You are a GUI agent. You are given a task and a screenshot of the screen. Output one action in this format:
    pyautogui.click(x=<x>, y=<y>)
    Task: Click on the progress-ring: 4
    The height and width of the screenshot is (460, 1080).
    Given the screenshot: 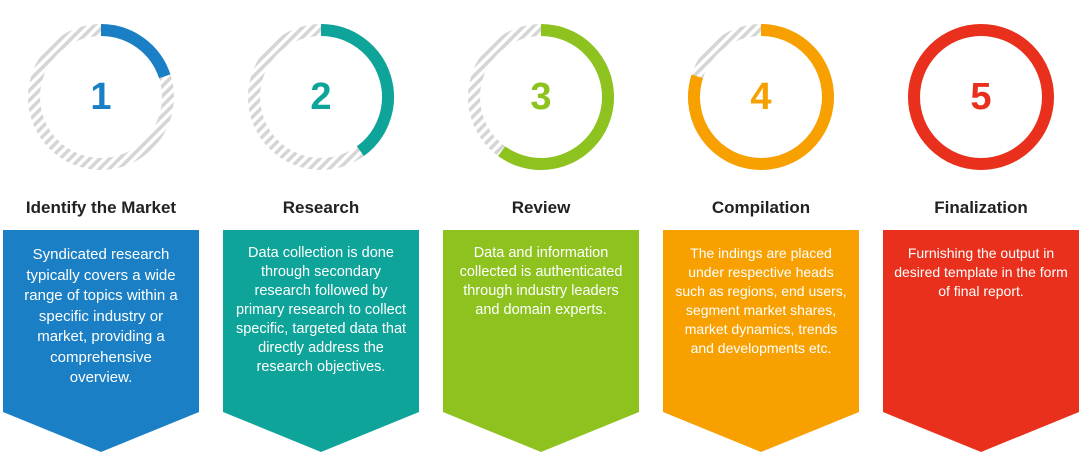 What is the action you would take?
    pyautogui.click(x=761, y=97)
    